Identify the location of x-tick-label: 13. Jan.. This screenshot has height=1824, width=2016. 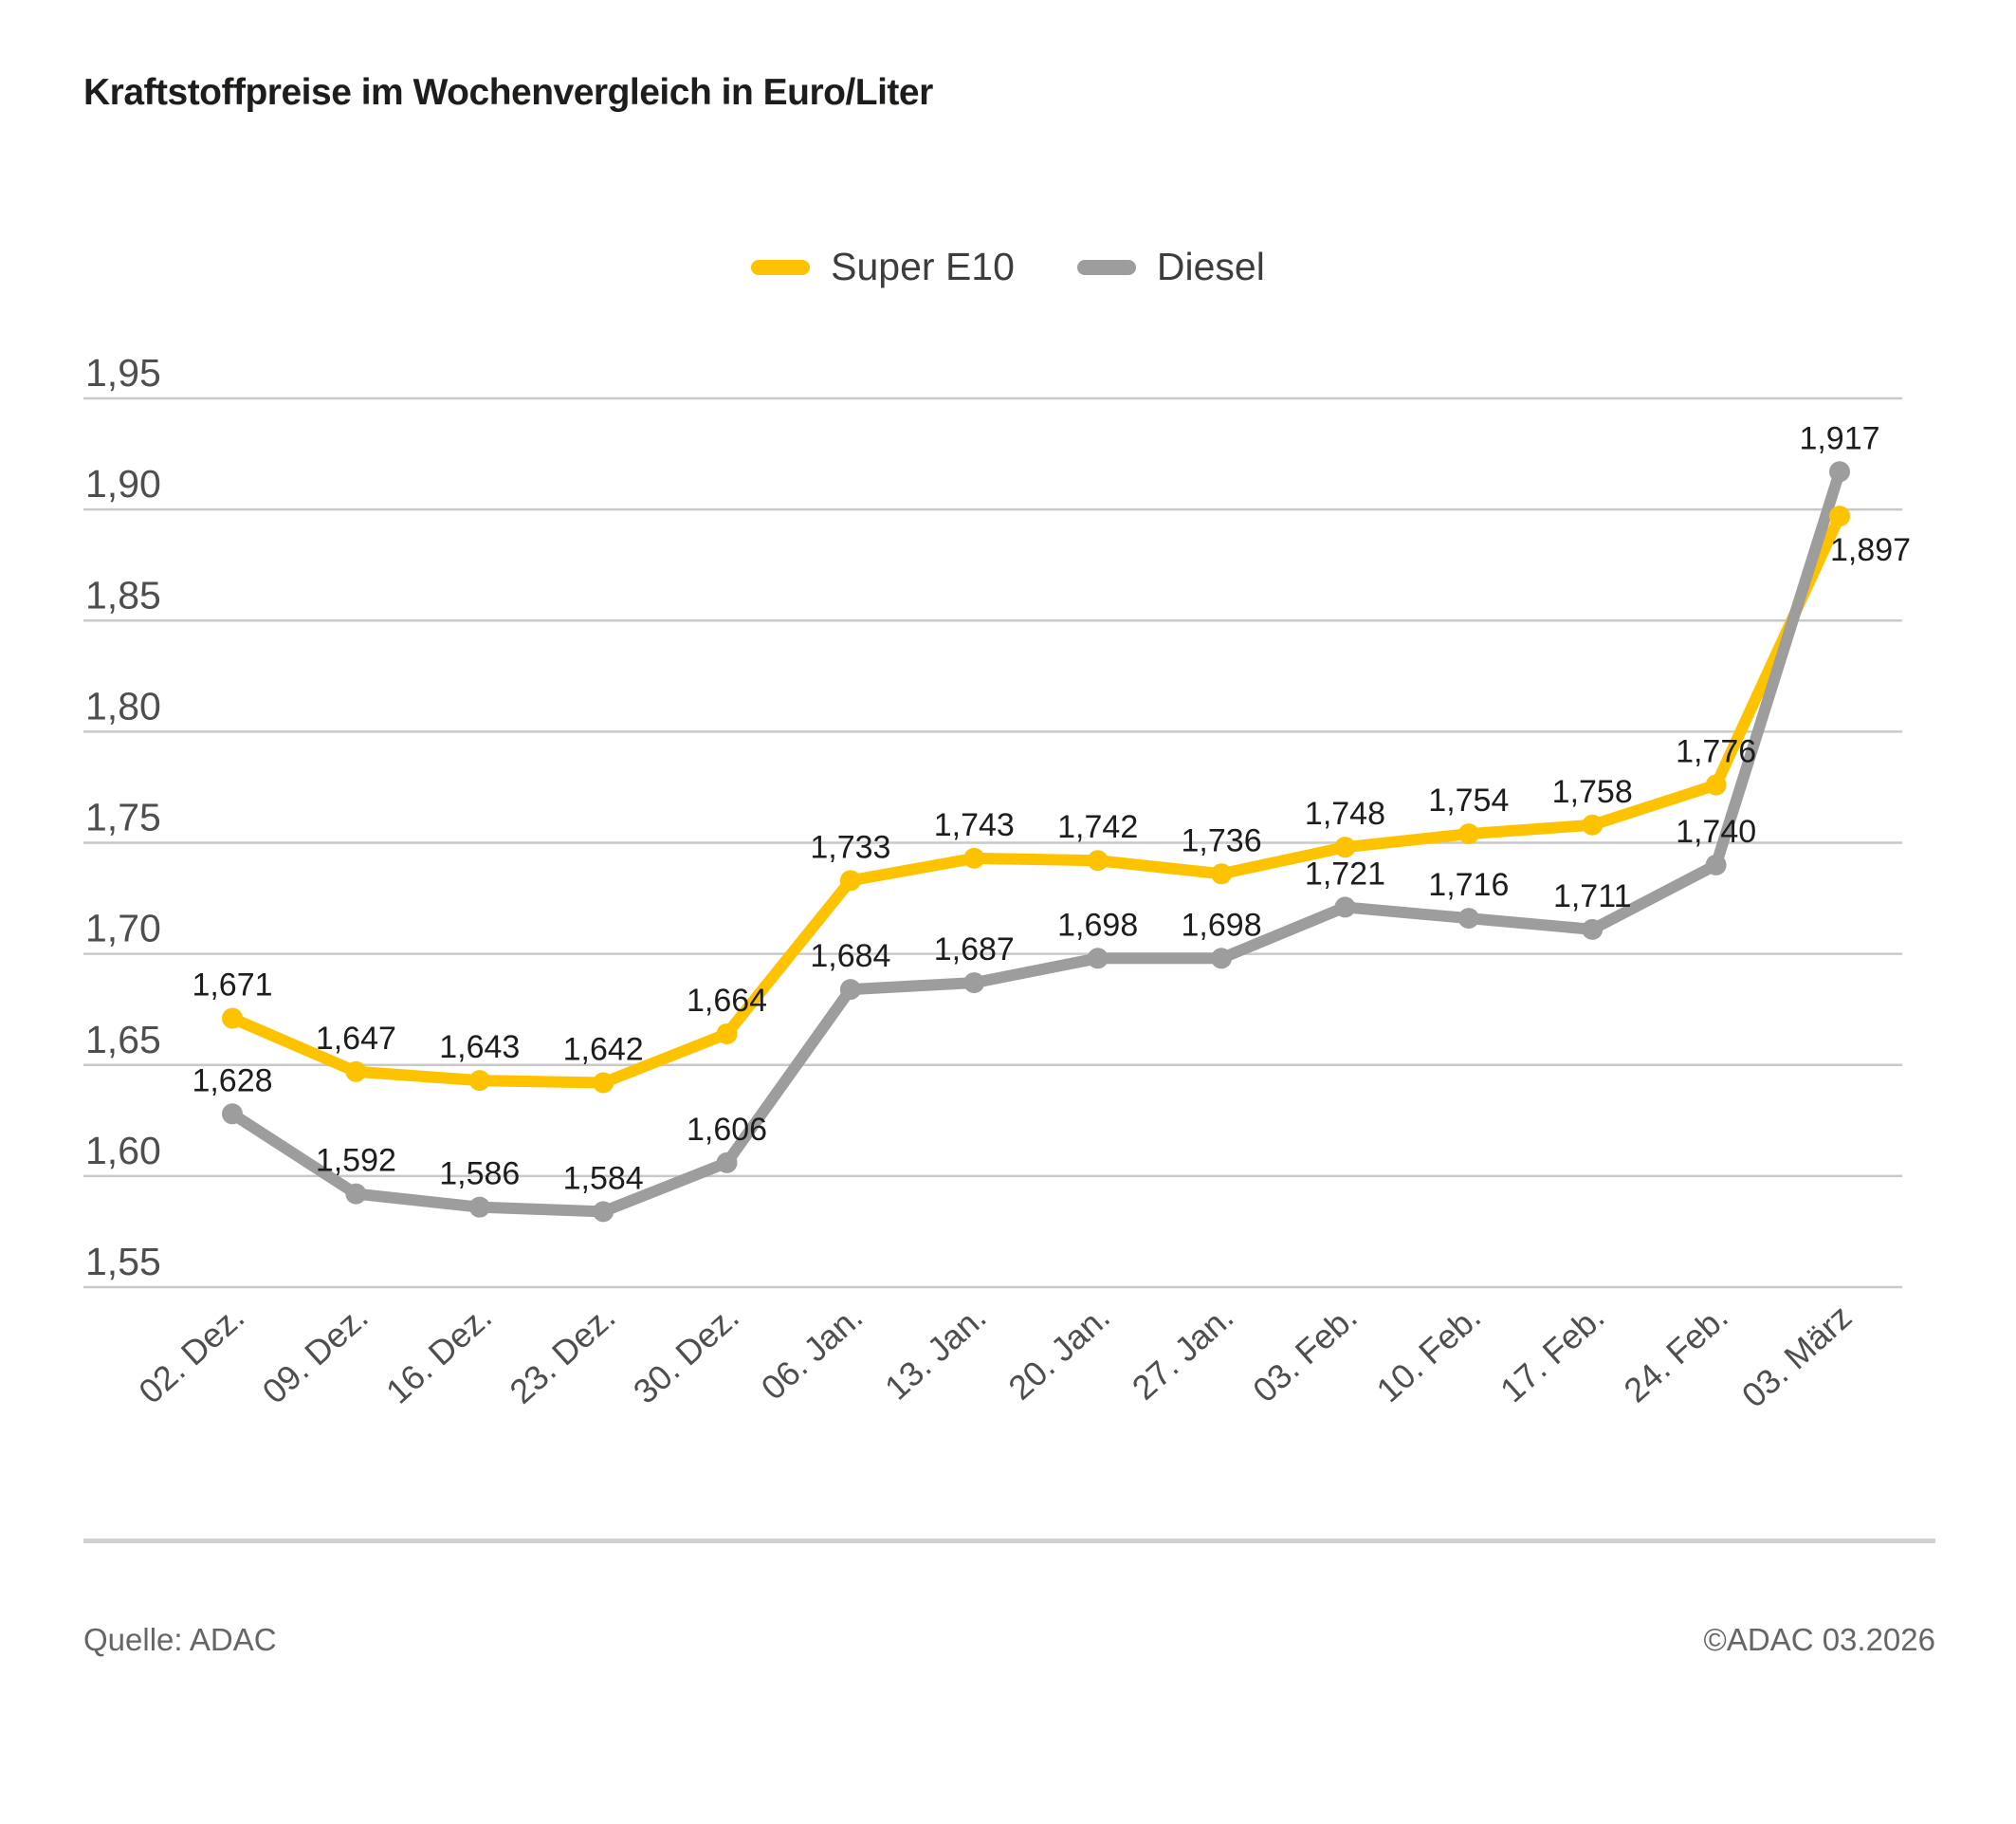
(935, 1352).